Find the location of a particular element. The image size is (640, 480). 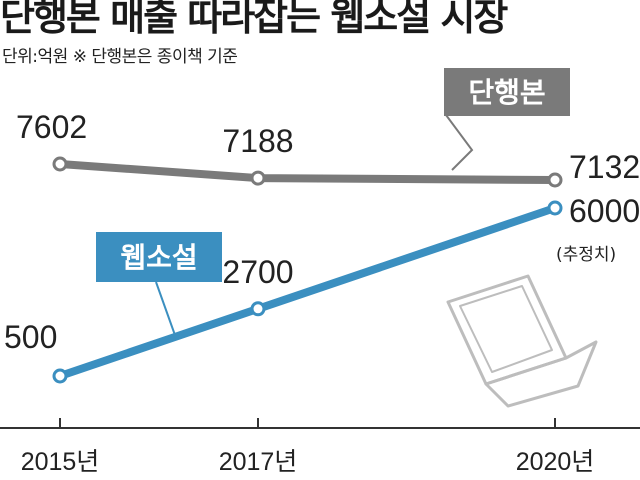

legend-box-print-books is located at coordinates (507, 92).